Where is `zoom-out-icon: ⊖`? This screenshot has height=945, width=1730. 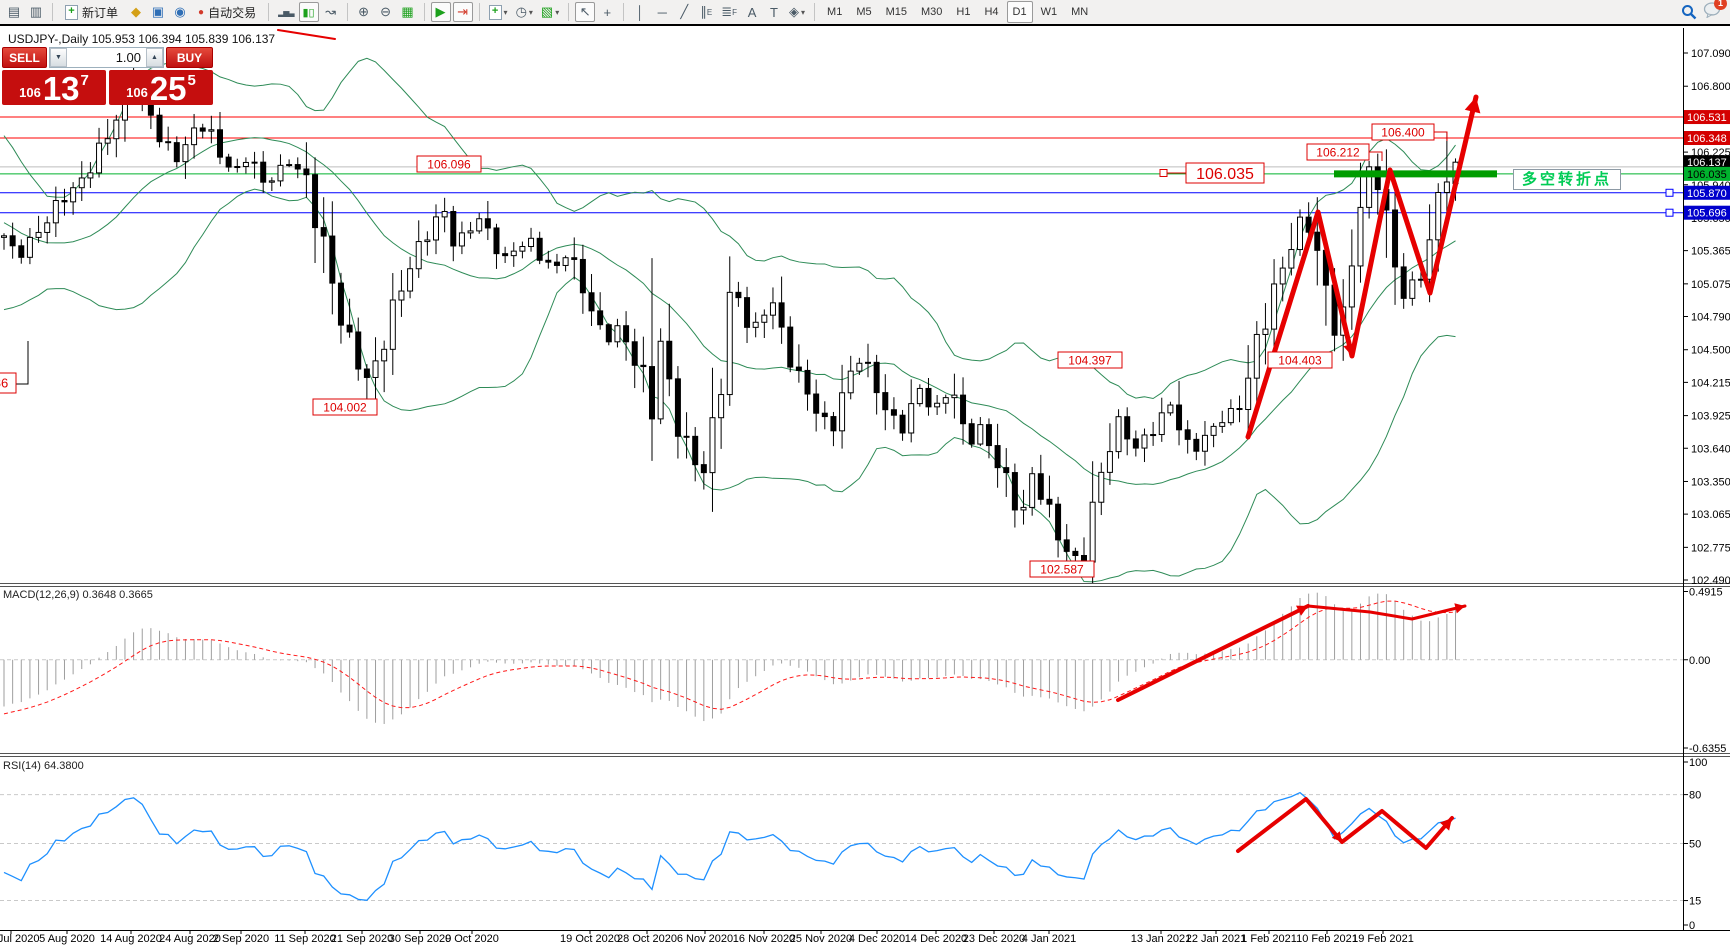 zoom-out-icon: ⊖ is located at coordinates (385, 11).